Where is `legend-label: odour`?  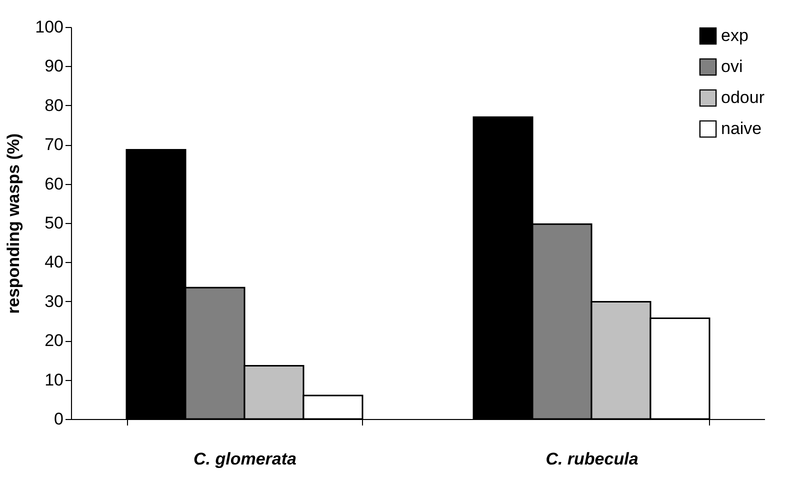 legend-label: odour is located at coordinates (743, 97).